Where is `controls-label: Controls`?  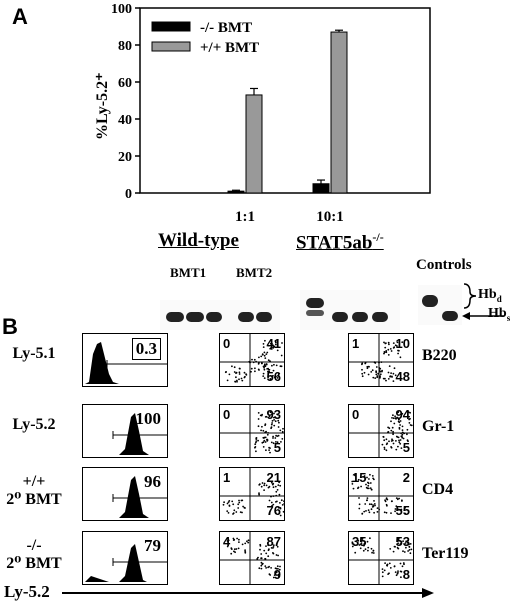
controls-label: Controls is located at coordinates (444, 265).